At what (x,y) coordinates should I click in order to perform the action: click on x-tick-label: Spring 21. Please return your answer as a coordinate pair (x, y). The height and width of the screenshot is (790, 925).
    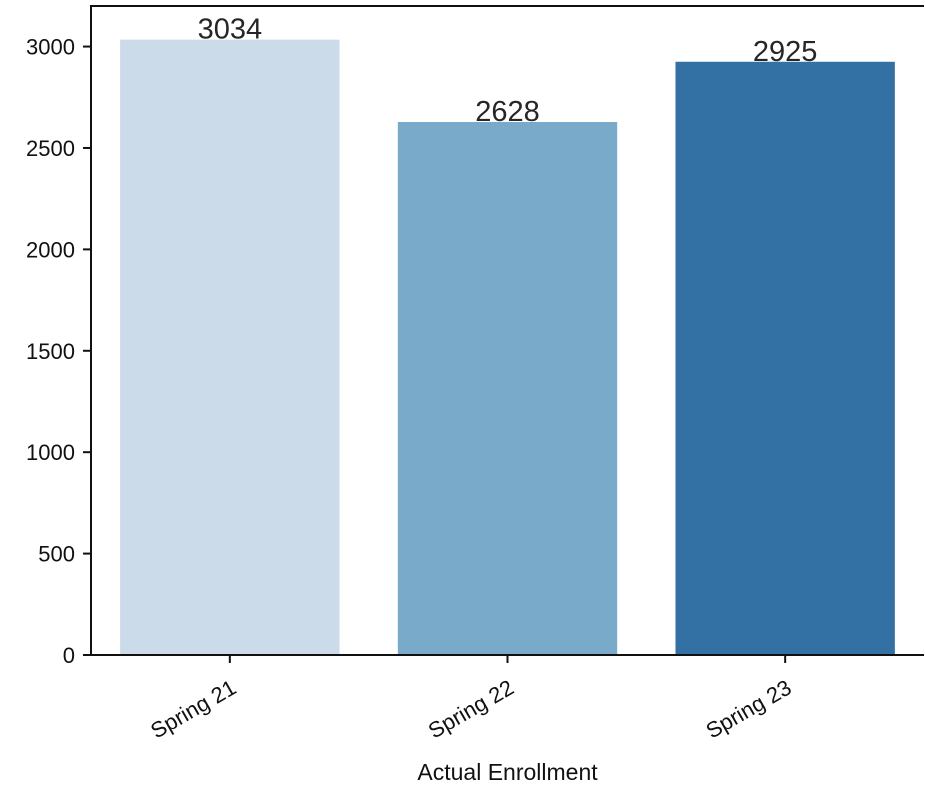
    Looking at the image, I should click on (193, 709).